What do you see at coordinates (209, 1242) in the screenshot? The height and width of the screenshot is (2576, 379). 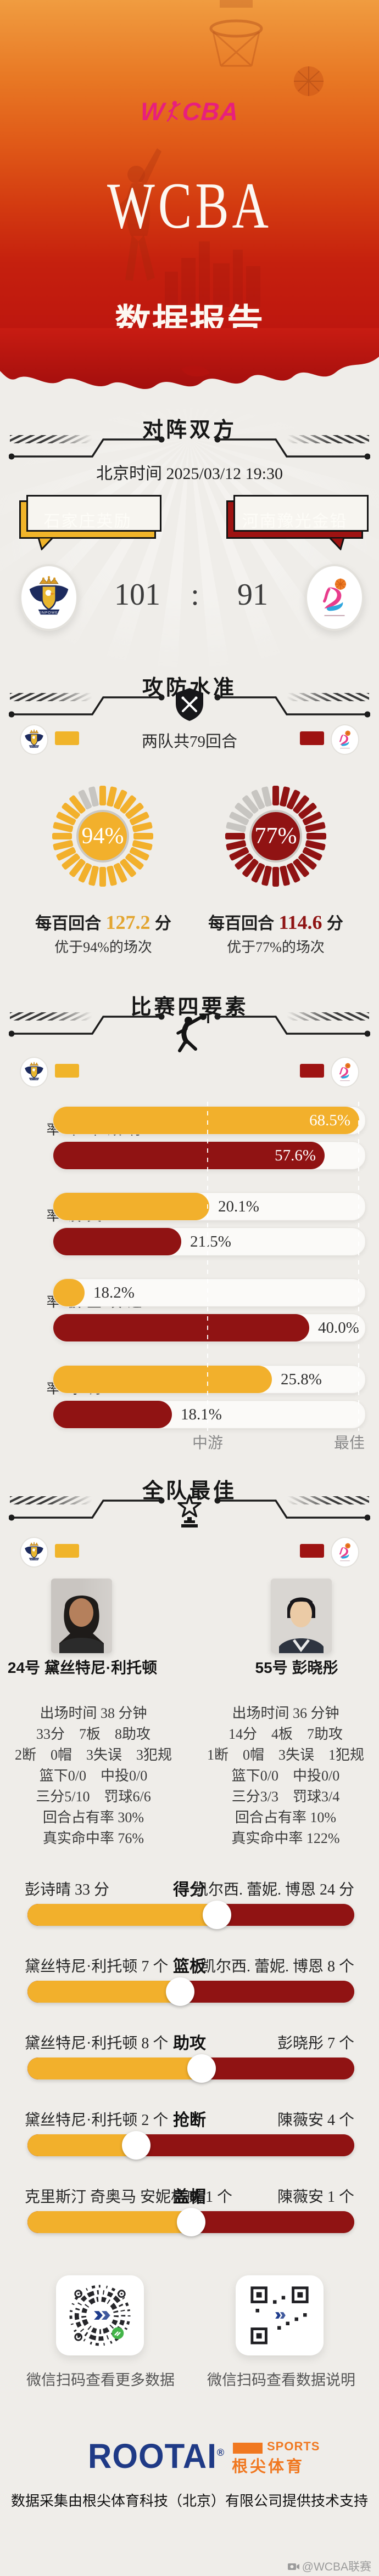 I see `factor-track-away: 21.5%` at bounding box center [209, 1242].